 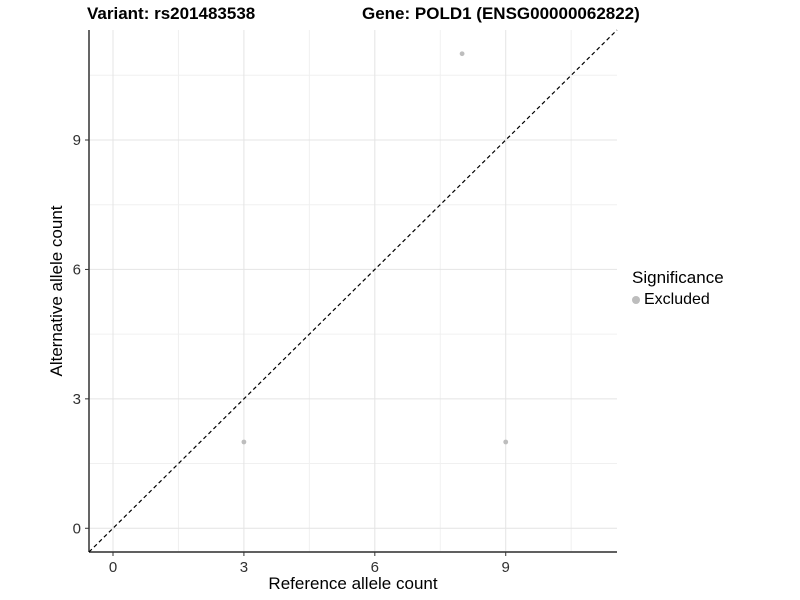 What do you see at coordinates (171, 13) in the screenshot?
I see `plot-title-variant: Variant: rs201483538` at bounding box center [171, 13].